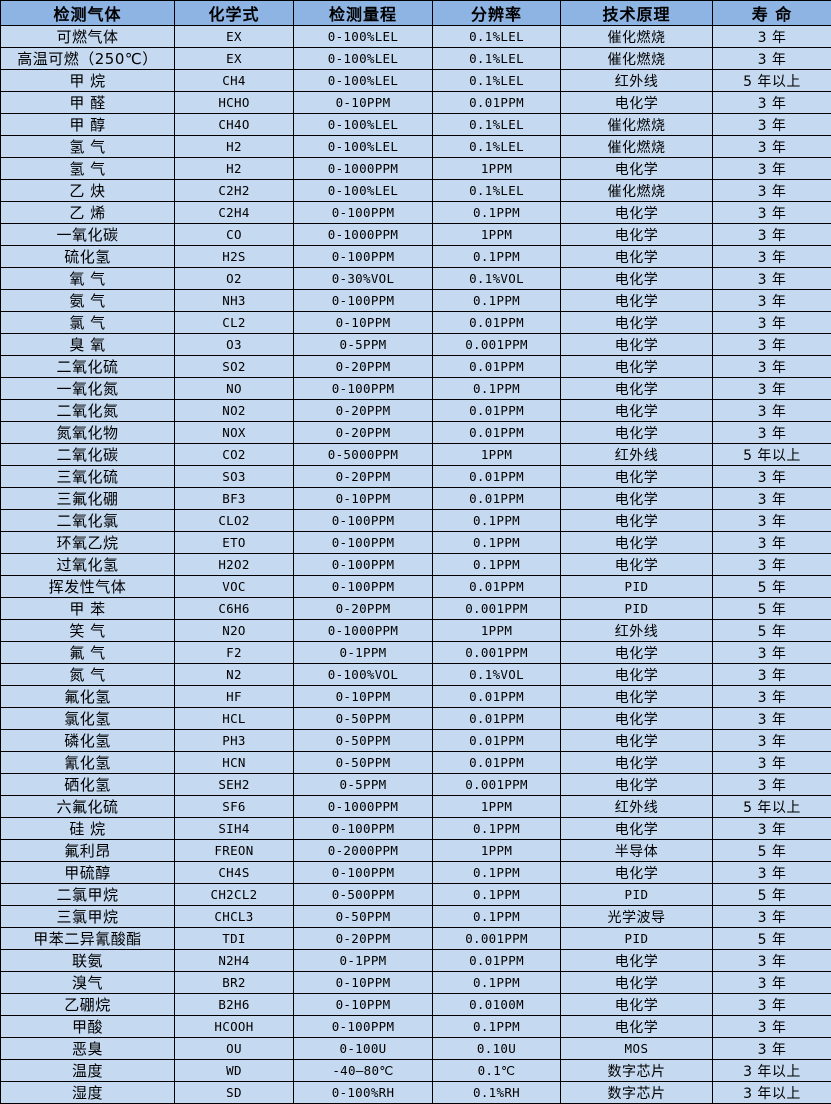  I want to click on cell-gas: 磷化氢, so click(88, 741).